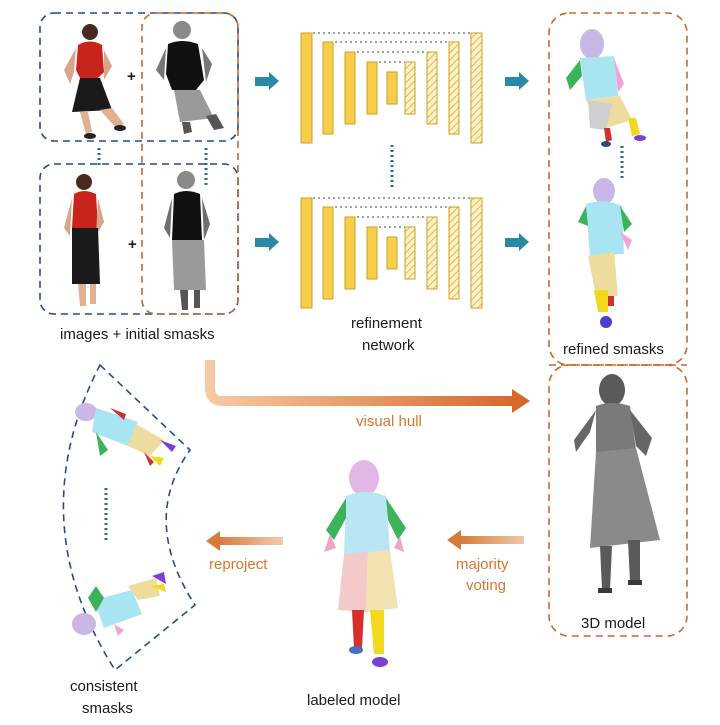 This screenshot has height=725, width=720. Describe the element at coordinates (613, 623) in the screenshot. I see `model-3d-label: 3D model` at that location.